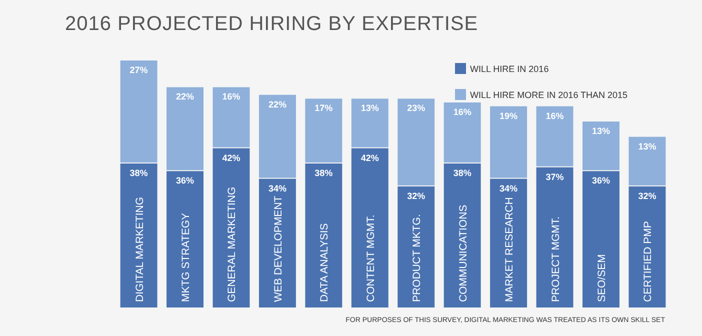 The width and height of the screenshot is (702, 336). Describe the element at coordinates (556, 259) in the screenshot. I see `x-tick-label: PROJECT MGMT.` at that location.